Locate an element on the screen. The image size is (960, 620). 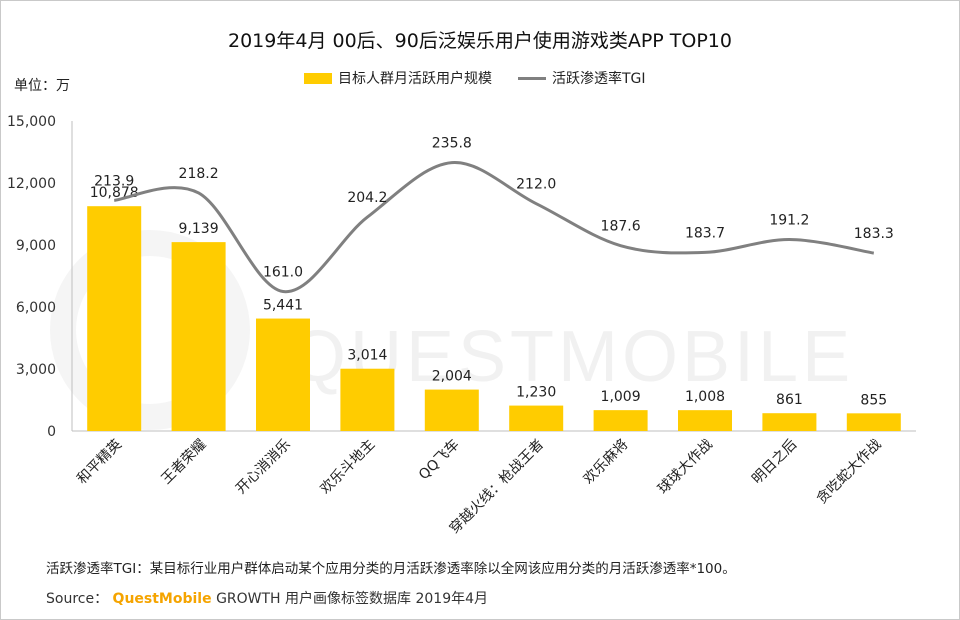
category-label: 和平精英 is located at coordinates (99, 462).